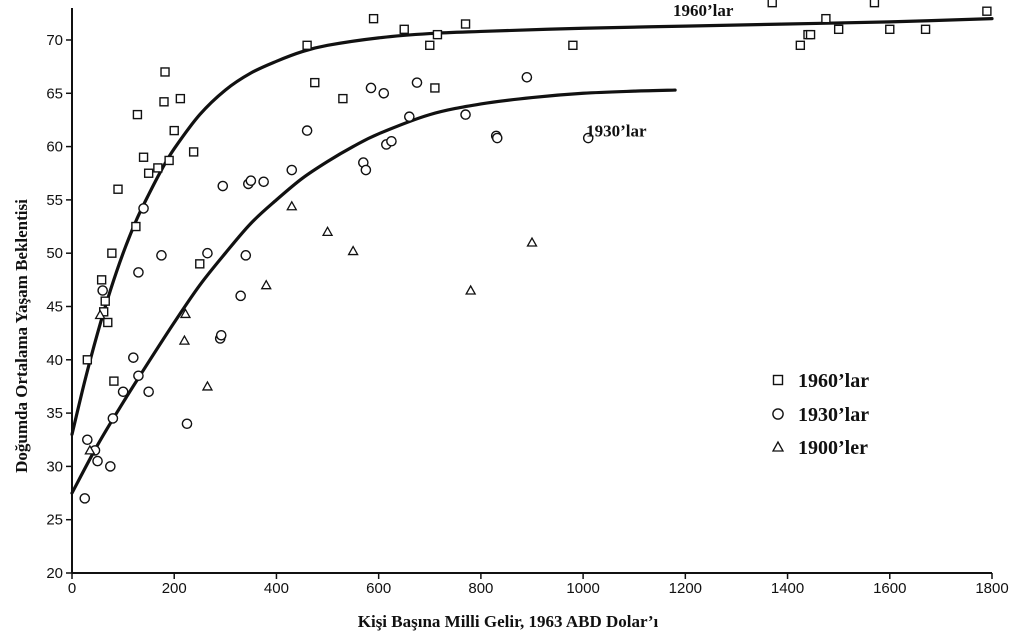  Describe the element at coordinates (54, 466) in the screenshot. I see `y-tick-label: 30` at that location.